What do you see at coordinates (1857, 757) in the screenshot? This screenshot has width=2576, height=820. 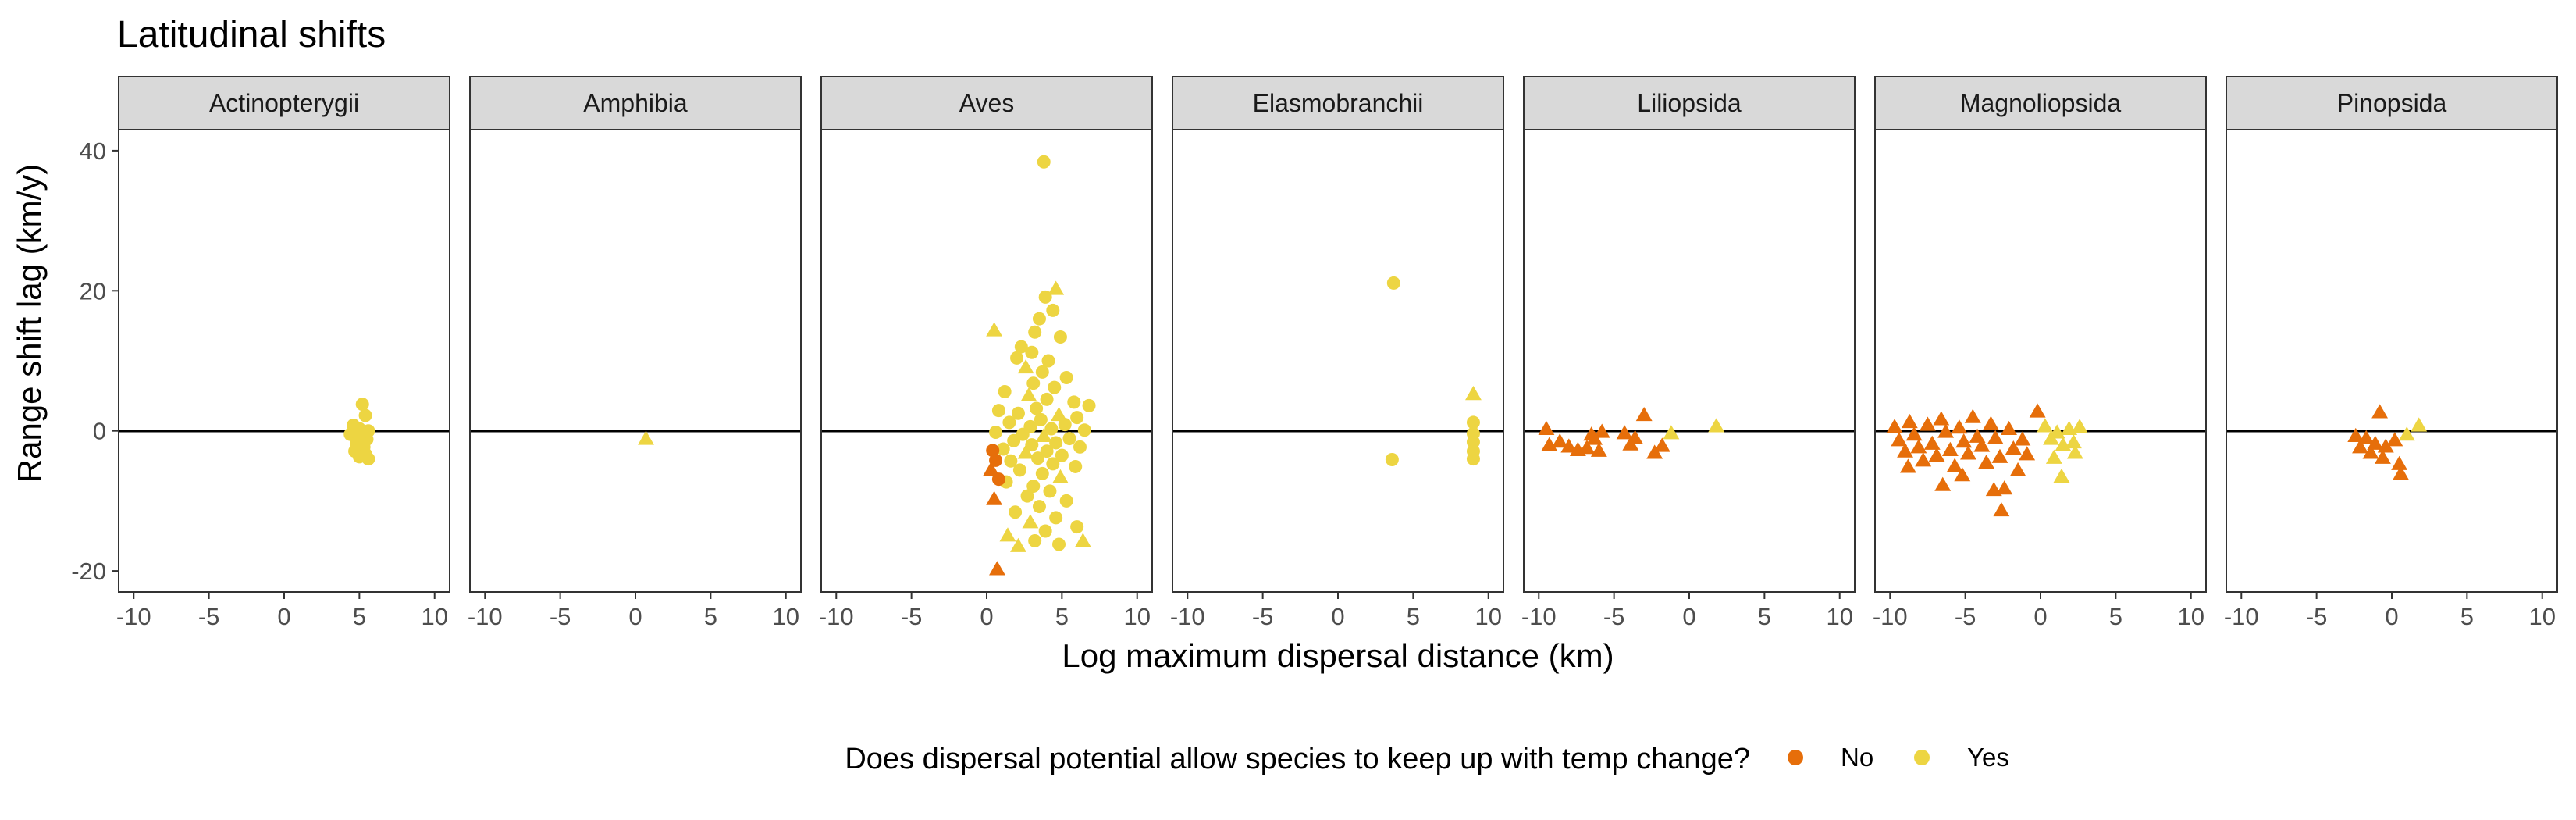 I see `legend-label-no: No` at bounding box center [1857, 757].